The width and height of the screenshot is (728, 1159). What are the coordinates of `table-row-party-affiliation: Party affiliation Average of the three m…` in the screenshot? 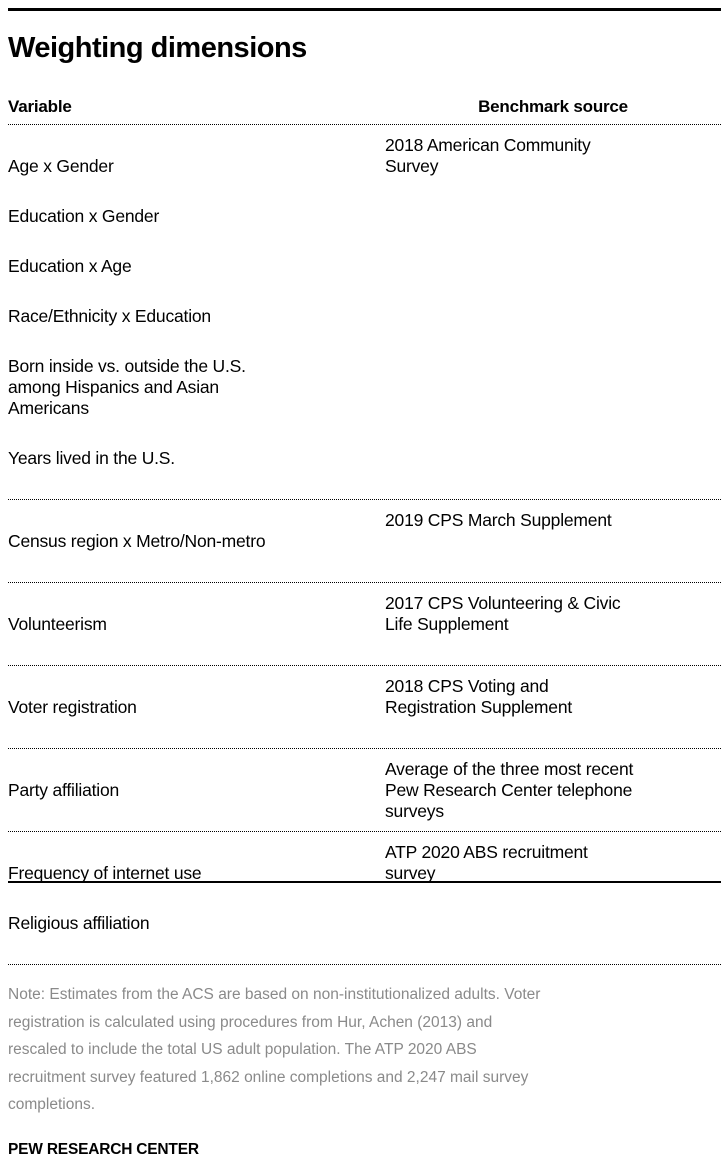 It's located at (364, 790).